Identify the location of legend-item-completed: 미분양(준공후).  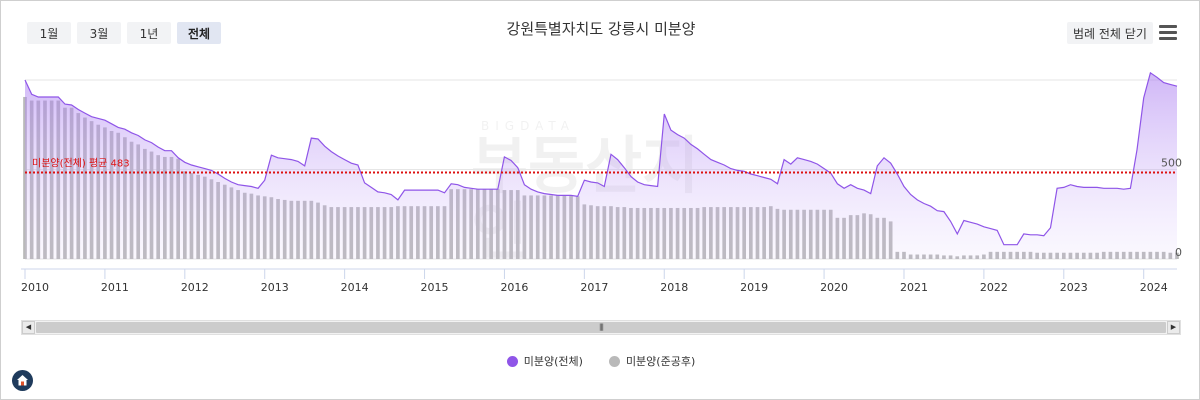
(652, 361).